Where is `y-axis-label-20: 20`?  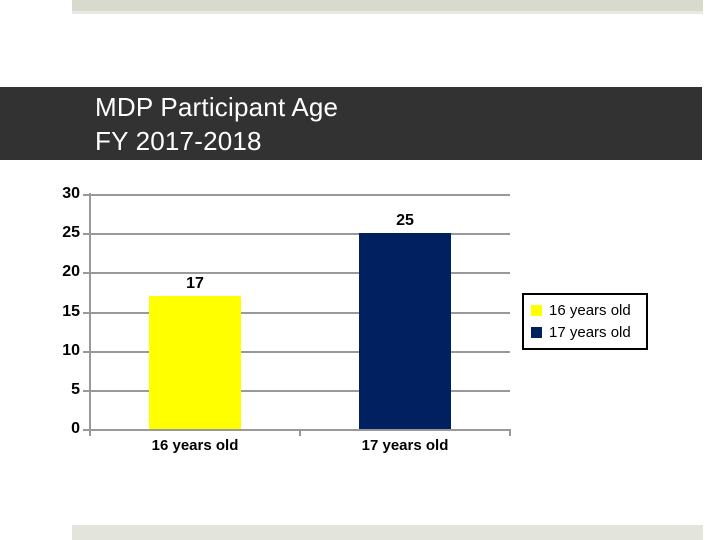 y-axis-label-20: 20 is located at coordinates (71, 271).